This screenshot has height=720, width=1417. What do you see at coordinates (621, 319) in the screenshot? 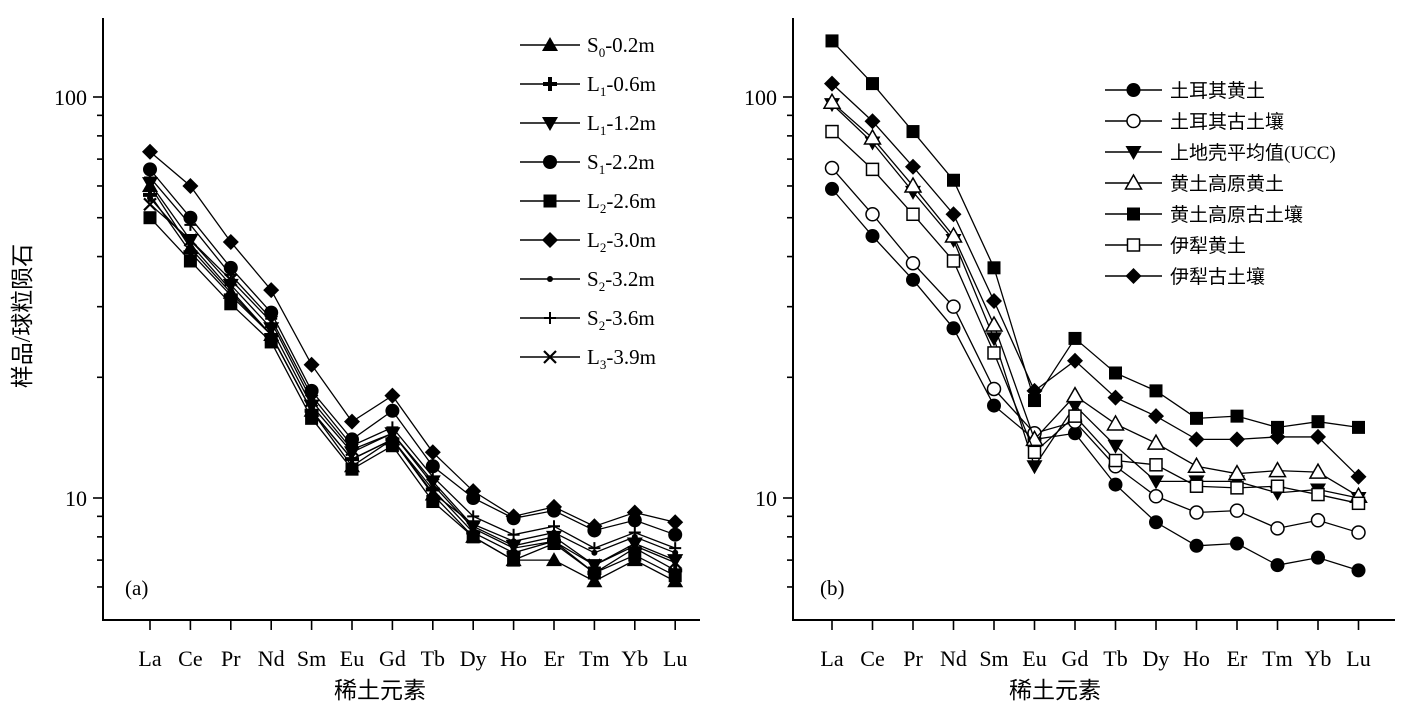
I see `legend-label: S2-3.6m` at bounding box center [621, 319].